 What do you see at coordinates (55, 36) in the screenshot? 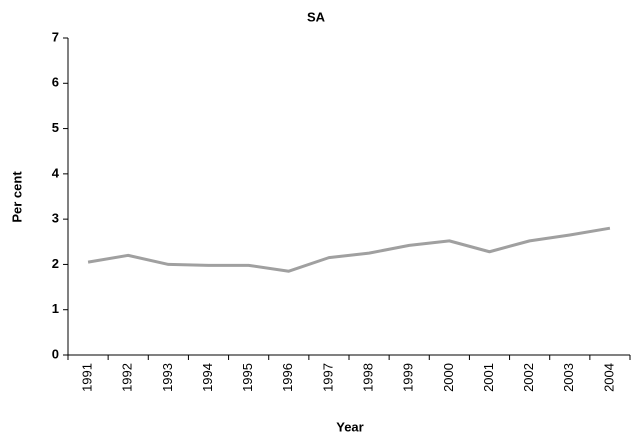
I see `y-tick-label: 7` at bounding box center [55, 36].